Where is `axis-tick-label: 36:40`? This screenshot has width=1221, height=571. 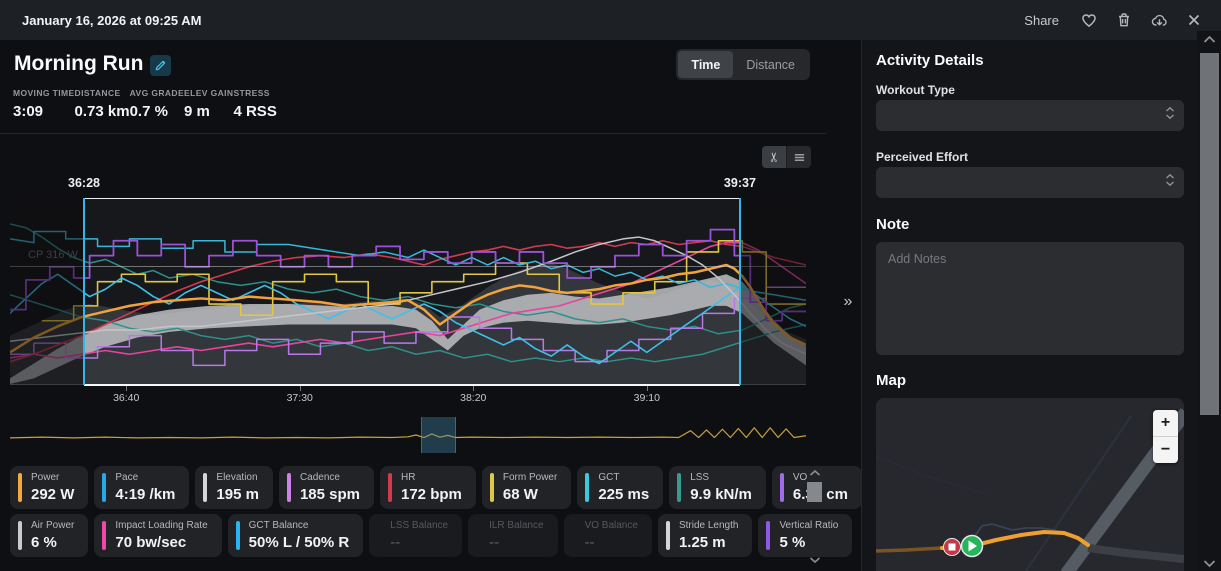
axis-tick-label: 36:40 is located at coordinates (126, 398).